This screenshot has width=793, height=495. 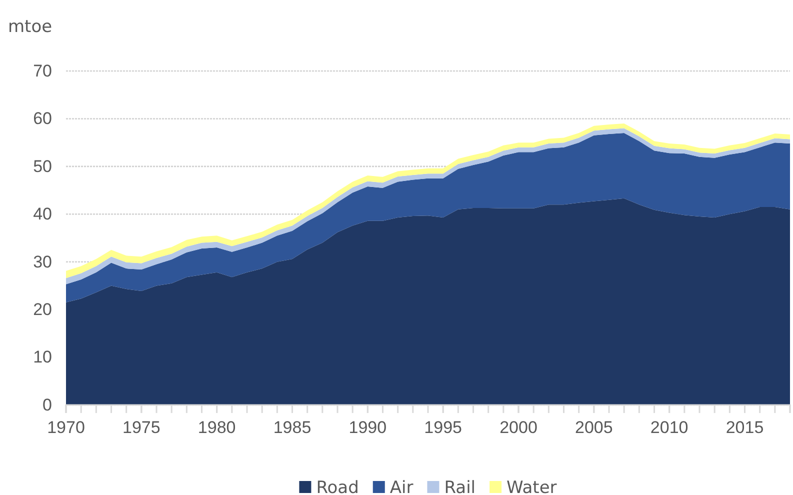 I want to click on x-tick-label: 1985, so click(x=292, y=428).